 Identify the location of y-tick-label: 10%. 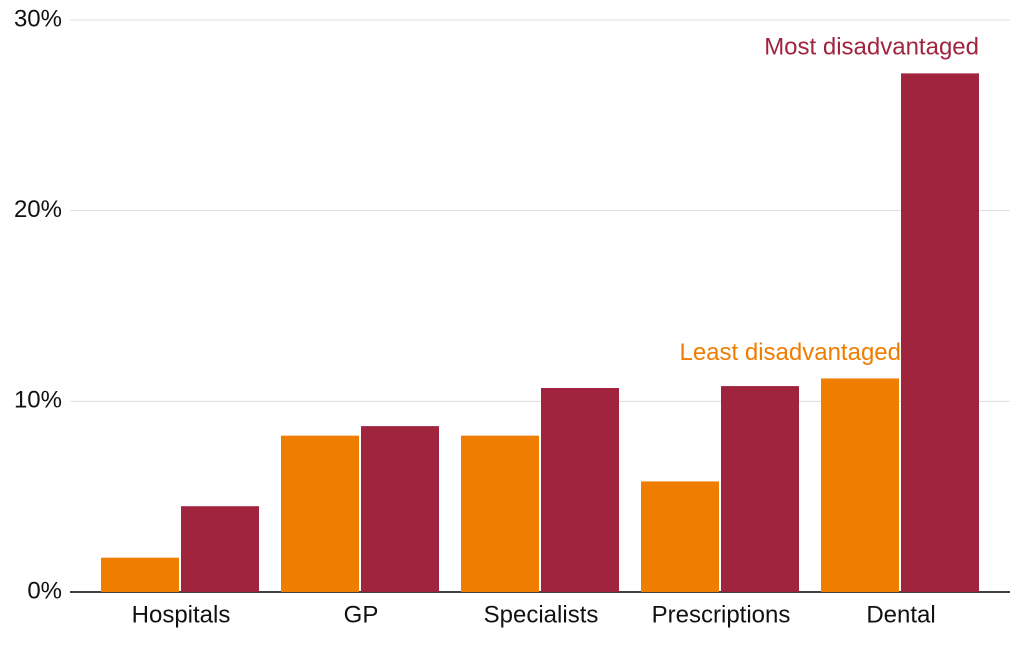
(38, 400).